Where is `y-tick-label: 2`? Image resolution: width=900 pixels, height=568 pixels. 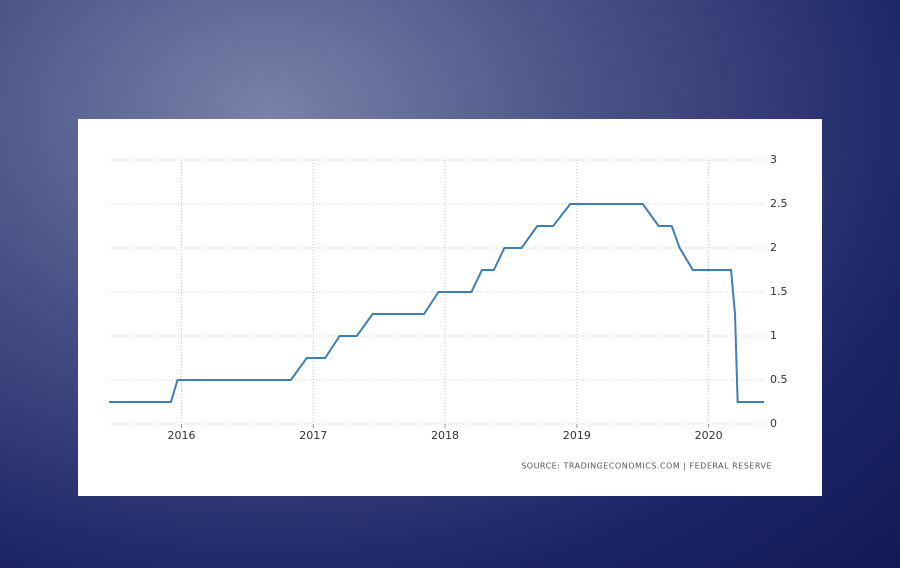
y-tick-label: 2 is located at coordinates (773, 247).